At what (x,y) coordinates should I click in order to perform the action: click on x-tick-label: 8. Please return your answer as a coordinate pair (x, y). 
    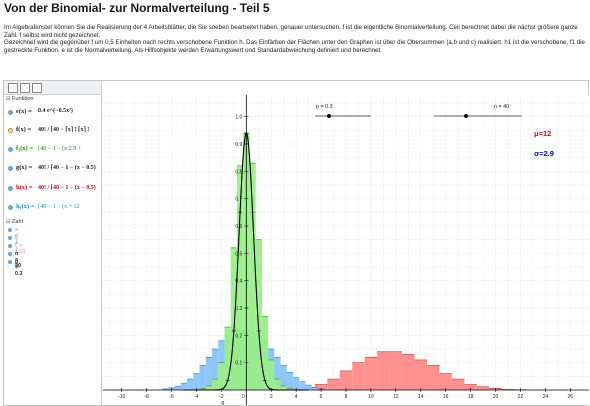
    Looking at the image, I should click on (346, 397).